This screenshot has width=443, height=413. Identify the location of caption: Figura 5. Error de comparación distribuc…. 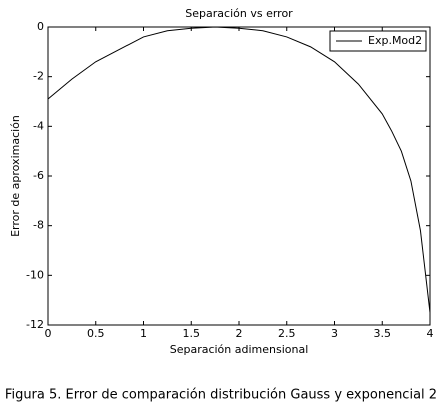
(221, 395).